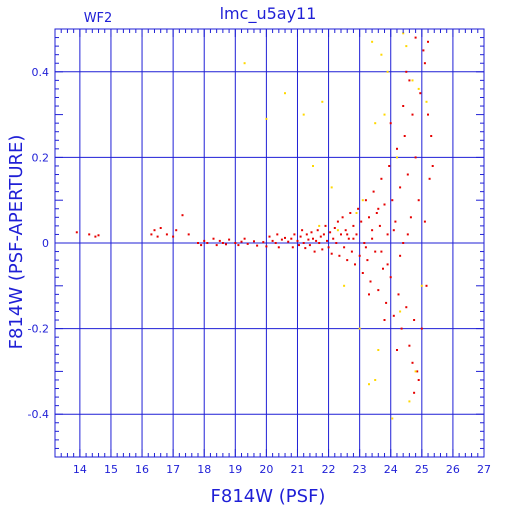  What do you see at coordinates (235, 469) in the screenshot?
I see `x-tick-label: 19` at bounding box center [235, 469].